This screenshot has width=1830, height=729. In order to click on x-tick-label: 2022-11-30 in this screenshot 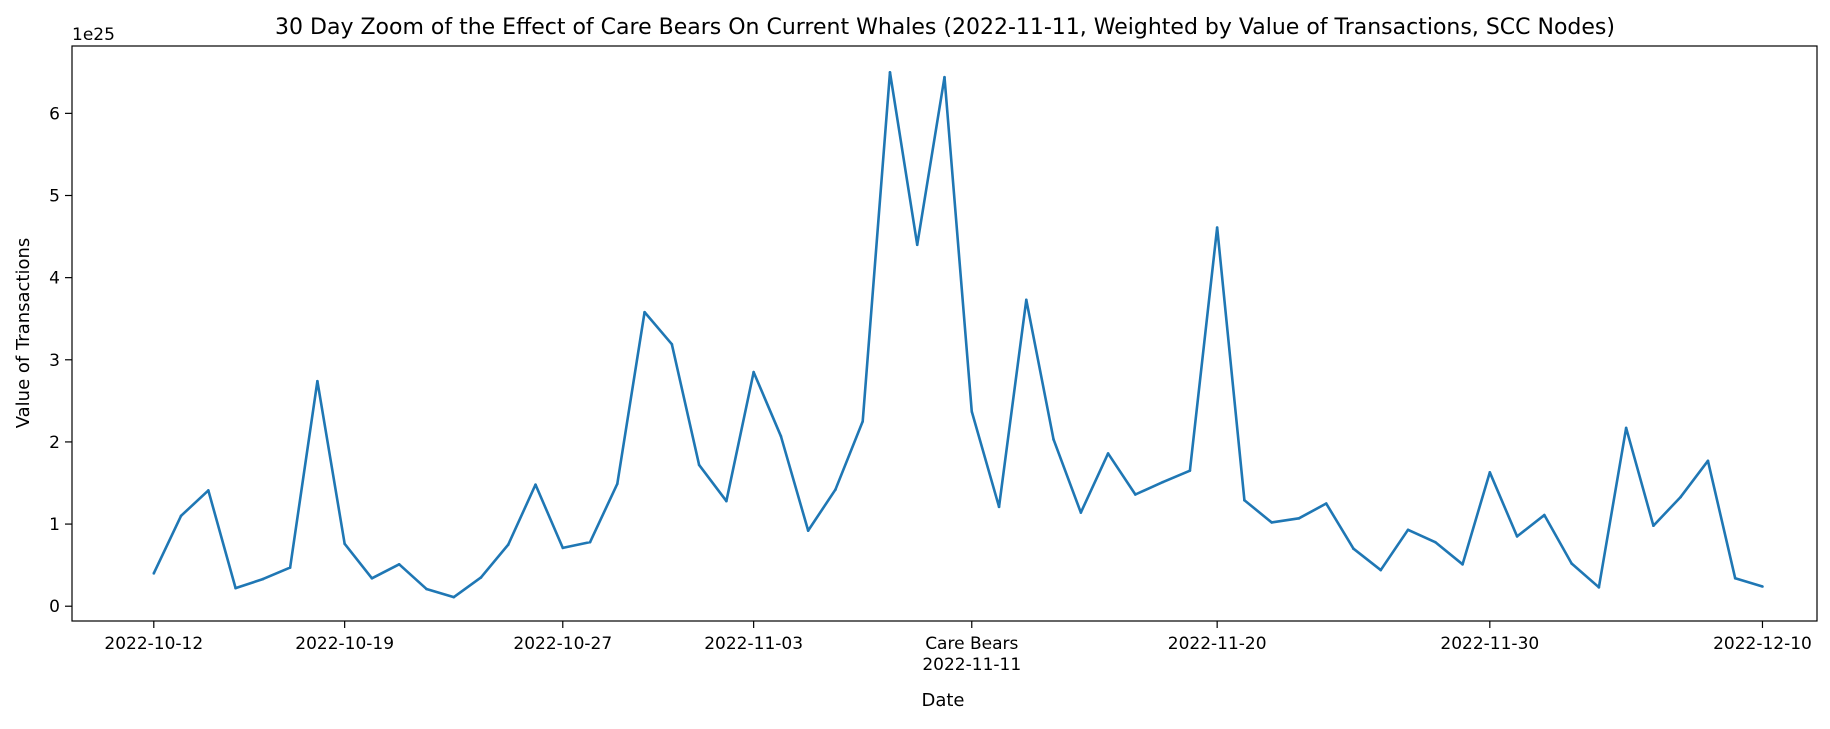, I will do `click(1489, 644)`.